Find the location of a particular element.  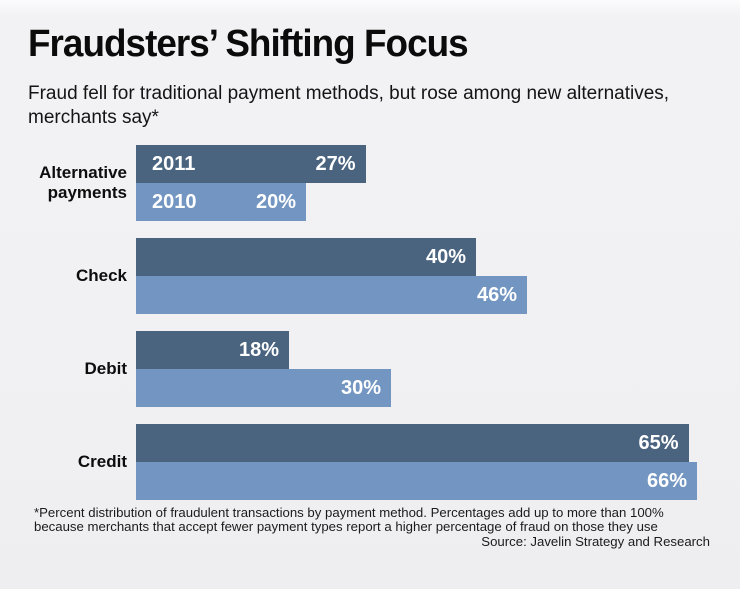

bar-group: 40% 46% is located at coordinates (331, 276).